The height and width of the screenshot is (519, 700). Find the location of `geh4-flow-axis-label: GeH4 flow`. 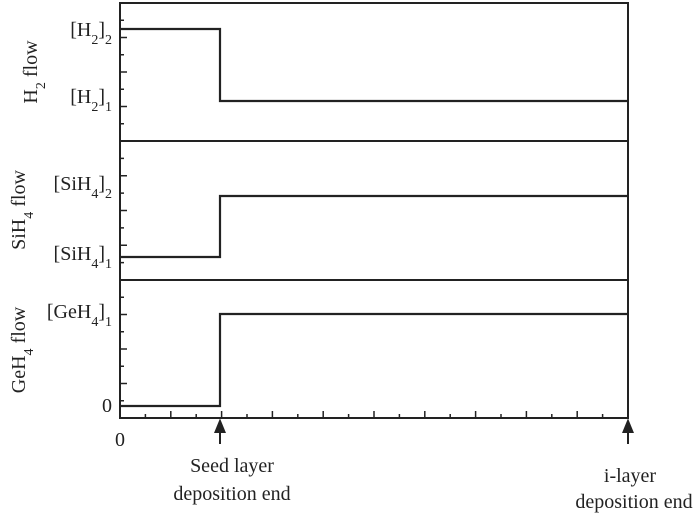

geh4-flow-axis-label: GeH4 flow is located at coordinates (22, 349).